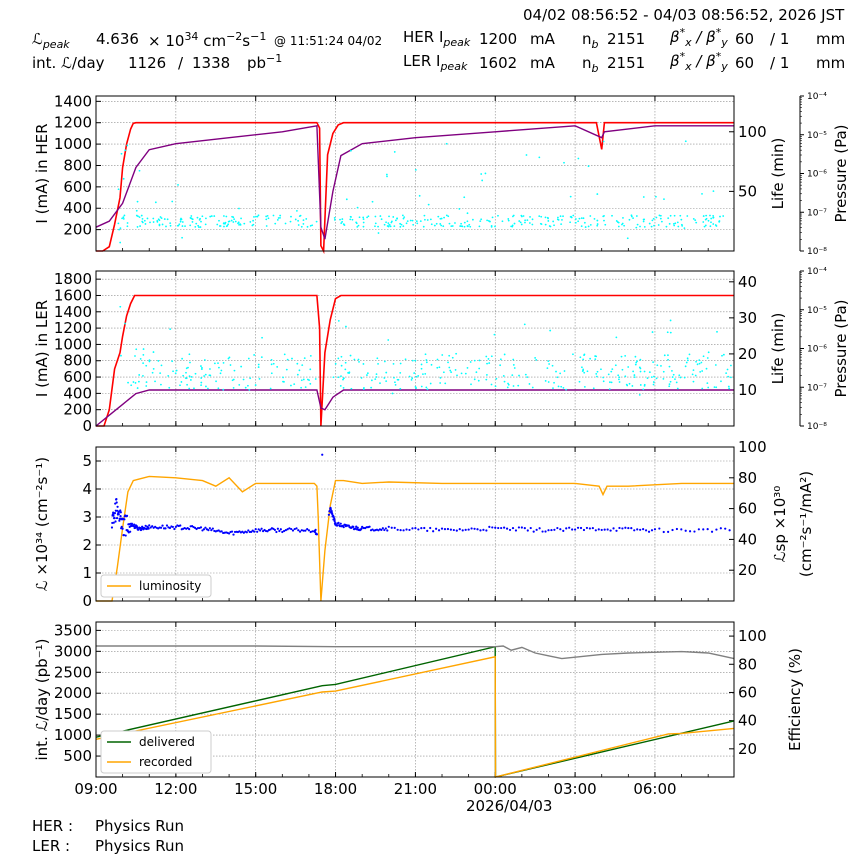 The width and height of the screenshot is (864, 864). Describe the element at coordinates (778, 174) in the screenshot. I see `y2-axis-label: Life (min)` at that location.